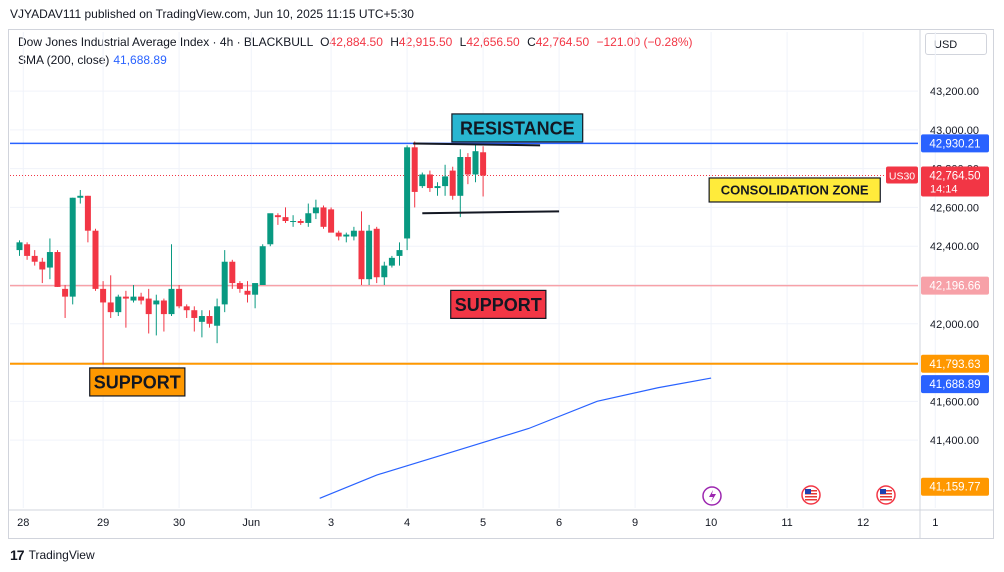 The height and width of the screenshot is (572, 1004). Describe the element at coordinates (407, 523) in the screenshot. I see `x-tick-label: 4` at that location.